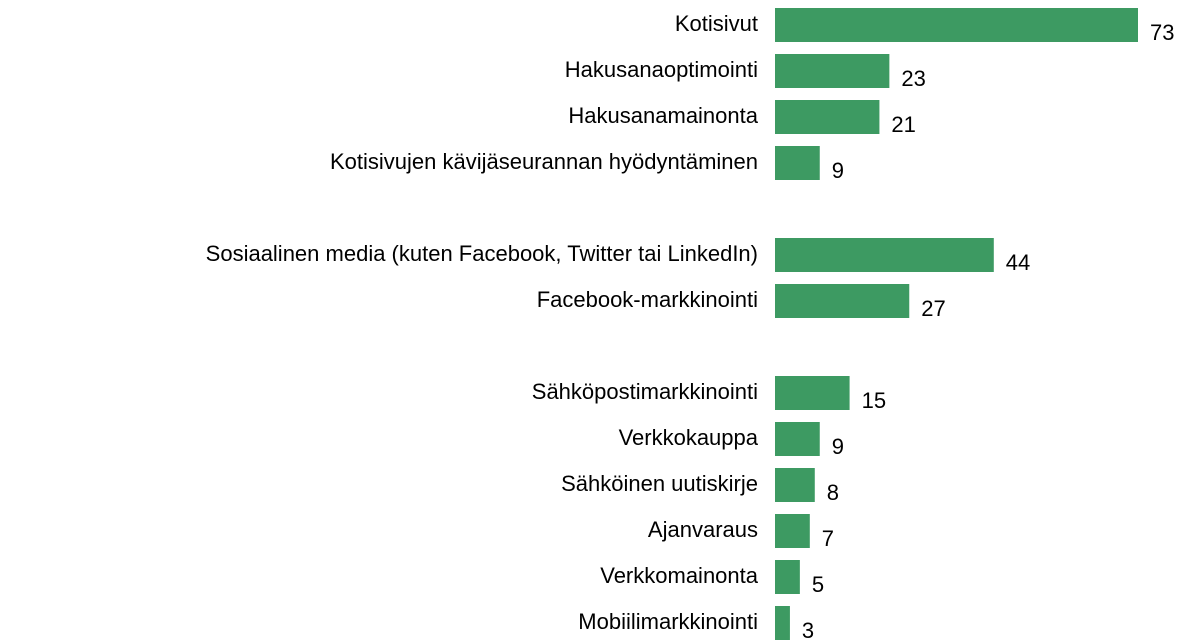 This screenshot has height=641, width=1188. Describe the element at coordinates (1162, 32) in the screenshot. I see `value-label: 73` at that location.